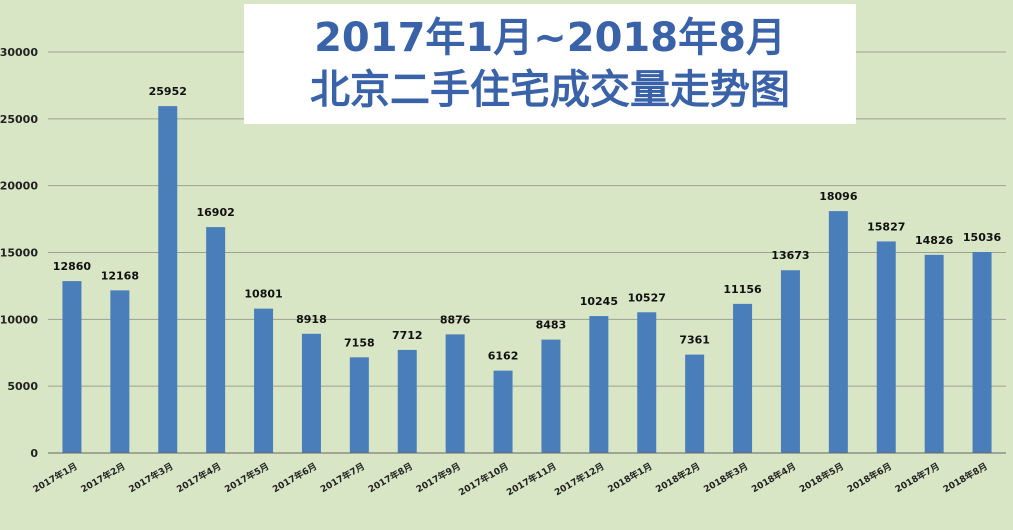 The width and height of the screenshot is (1013, 530). What do you see at coordinates (917, 477) in the screenshot?
I see `x-tick-label: 2018年7月` at bounding box center [917, 477].